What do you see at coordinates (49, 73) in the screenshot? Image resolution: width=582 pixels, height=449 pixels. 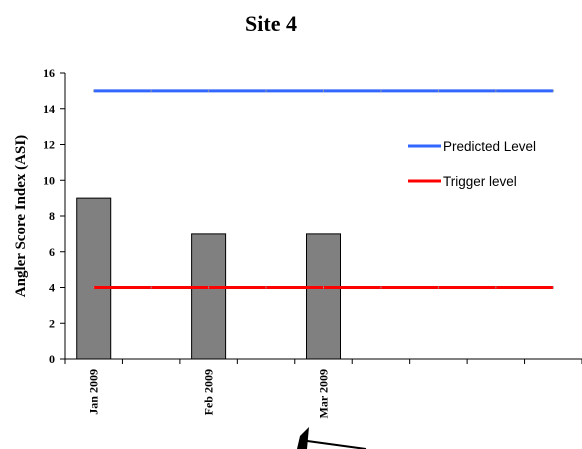 I see `y-tick-label: 16` at bounding box center [49, 73].